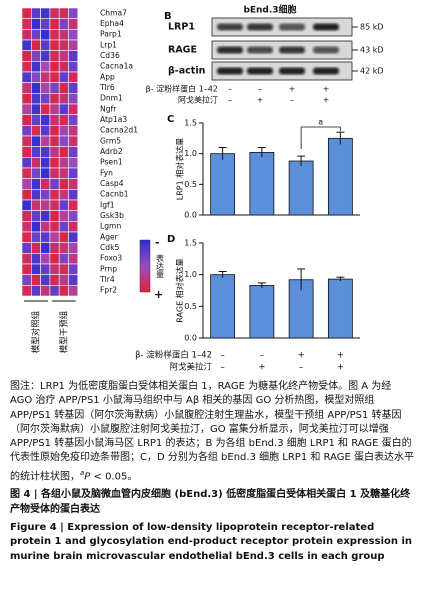  Describe the element at coordinates (171, 239) in the screenshot. I see `panel-label: D` at that location.